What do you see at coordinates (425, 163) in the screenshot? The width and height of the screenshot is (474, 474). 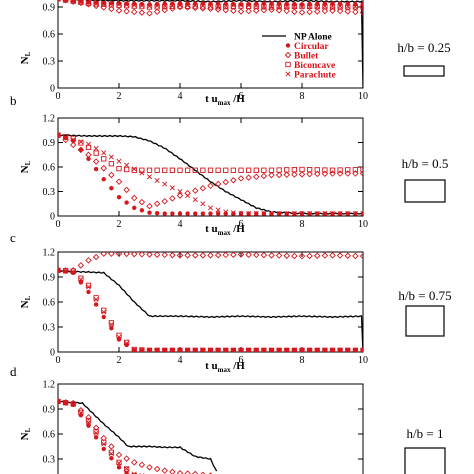 I see `shape-ratio-label: h/b = 0.5` at bounding box center [425, 163].